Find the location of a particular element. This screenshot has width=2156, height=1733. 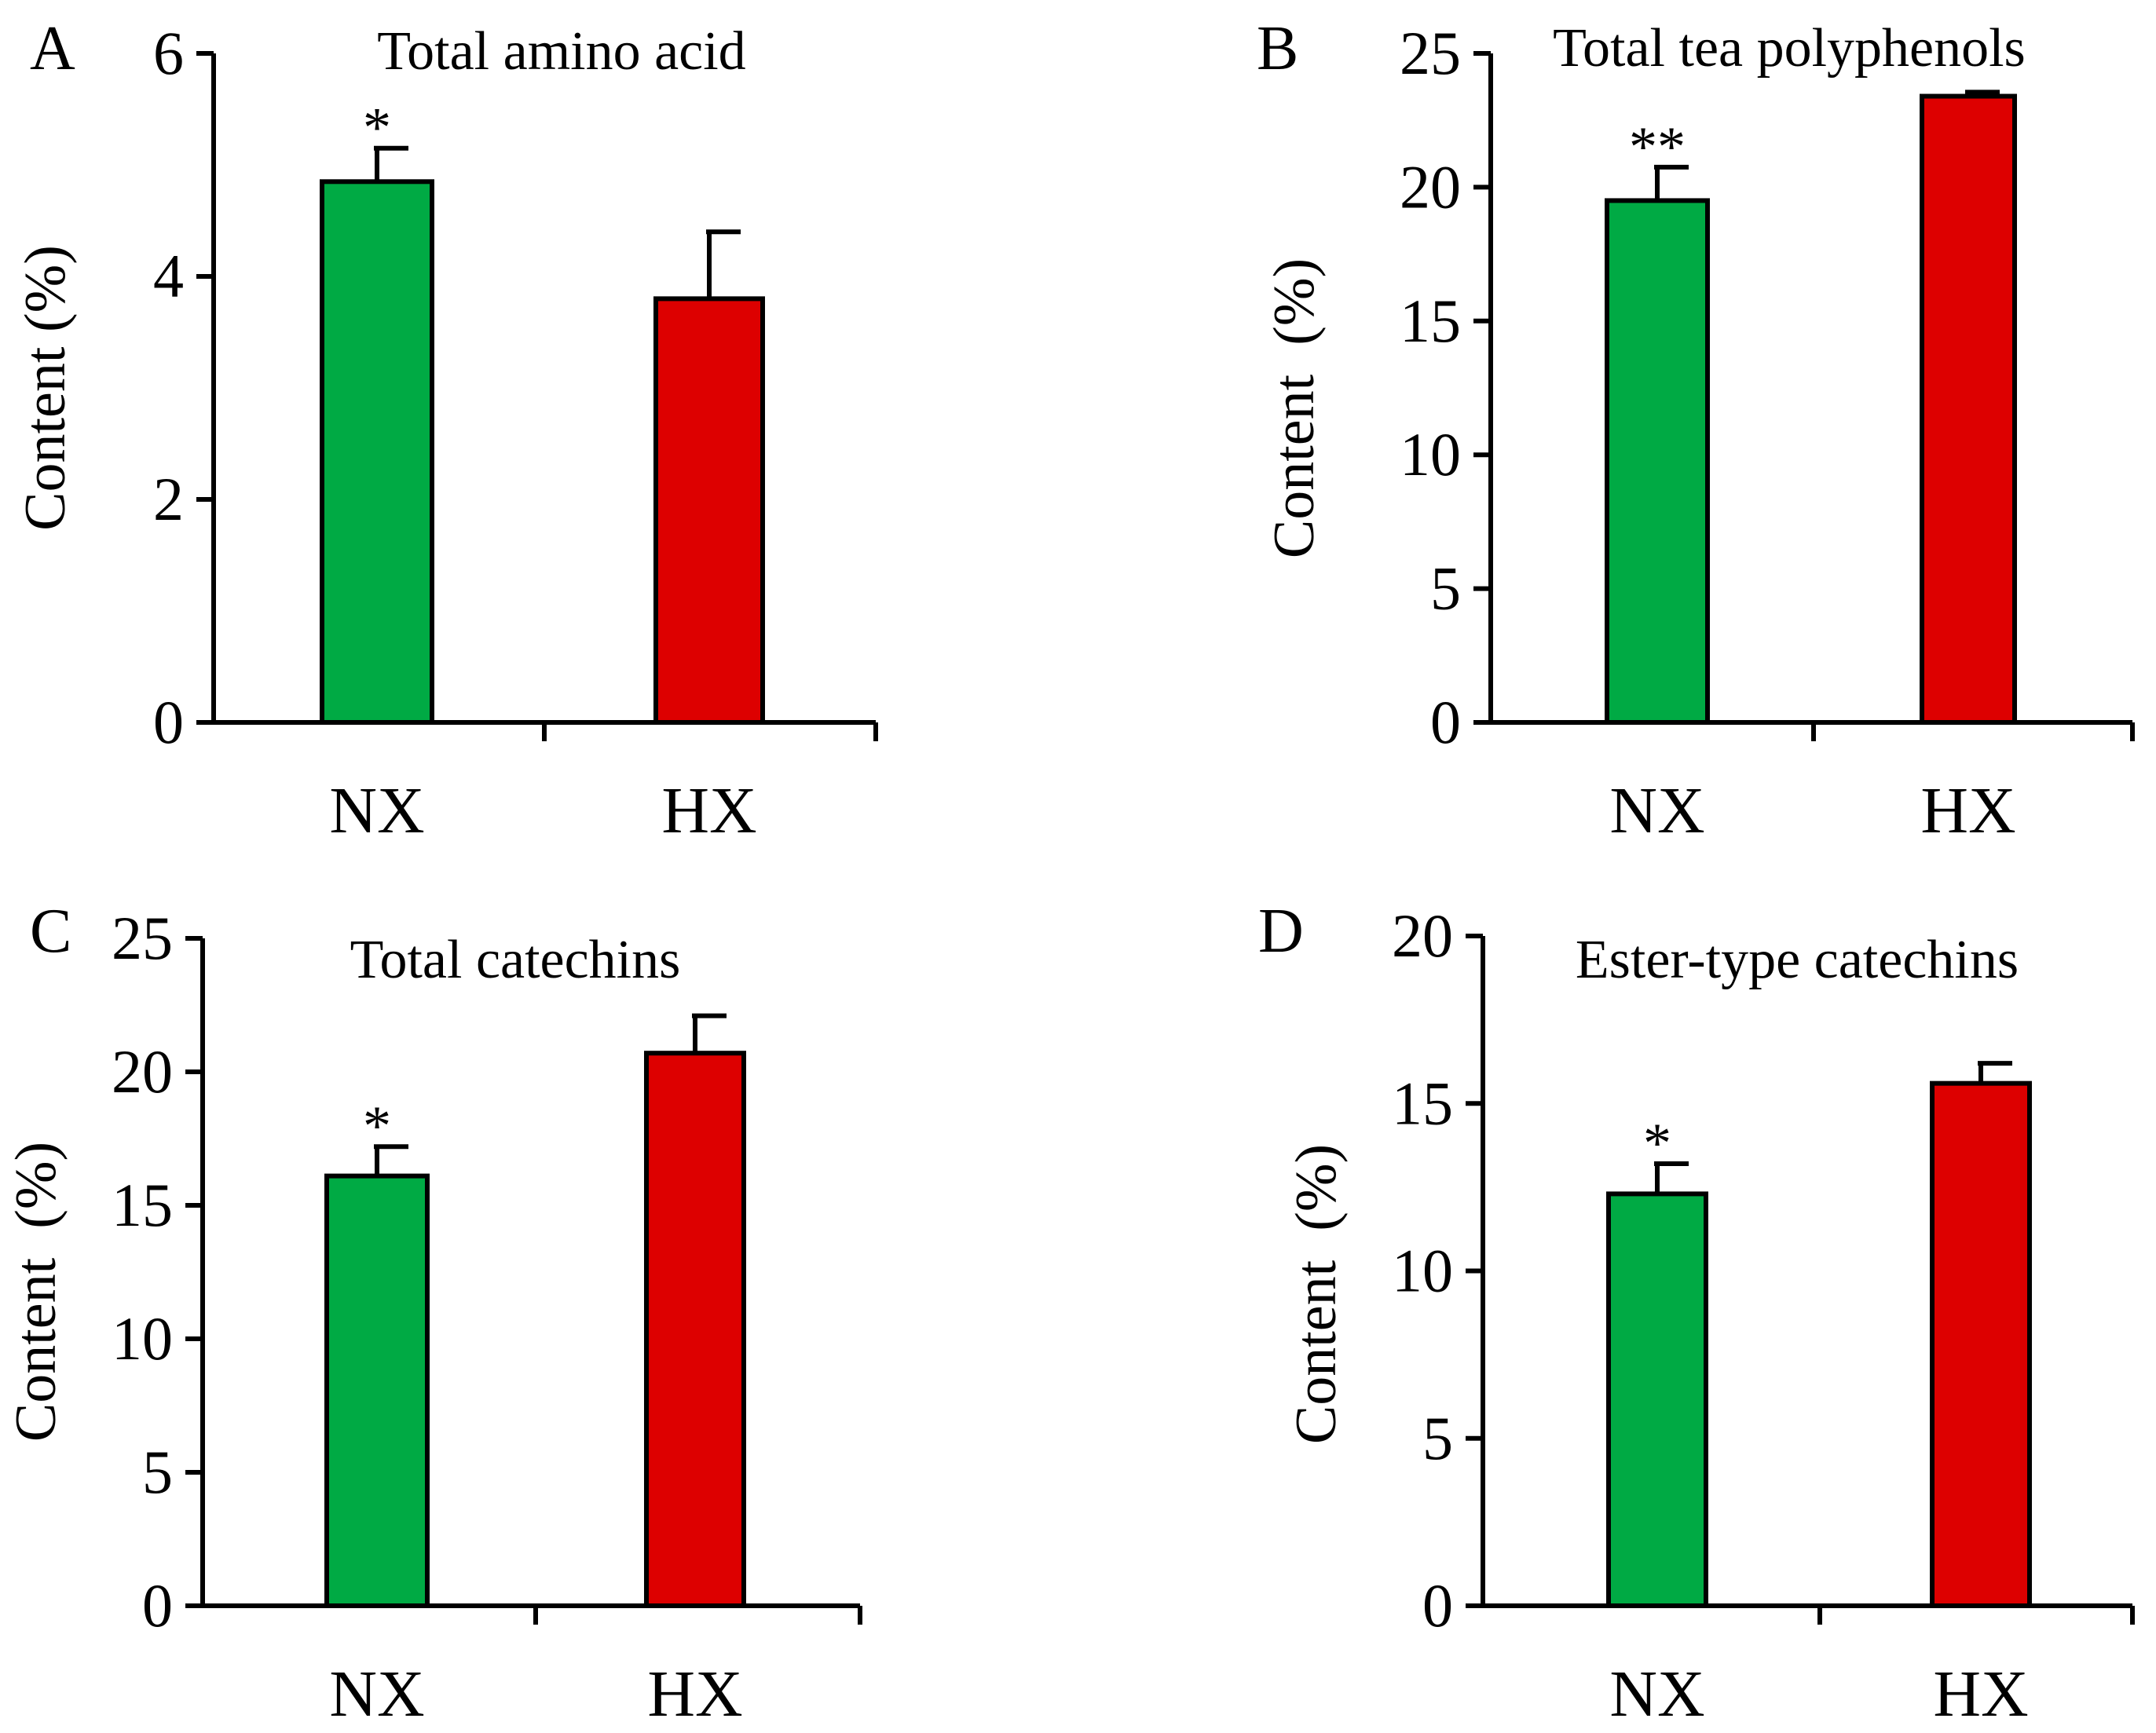

bar-d-hx is located at coordinates (1981, 1344).